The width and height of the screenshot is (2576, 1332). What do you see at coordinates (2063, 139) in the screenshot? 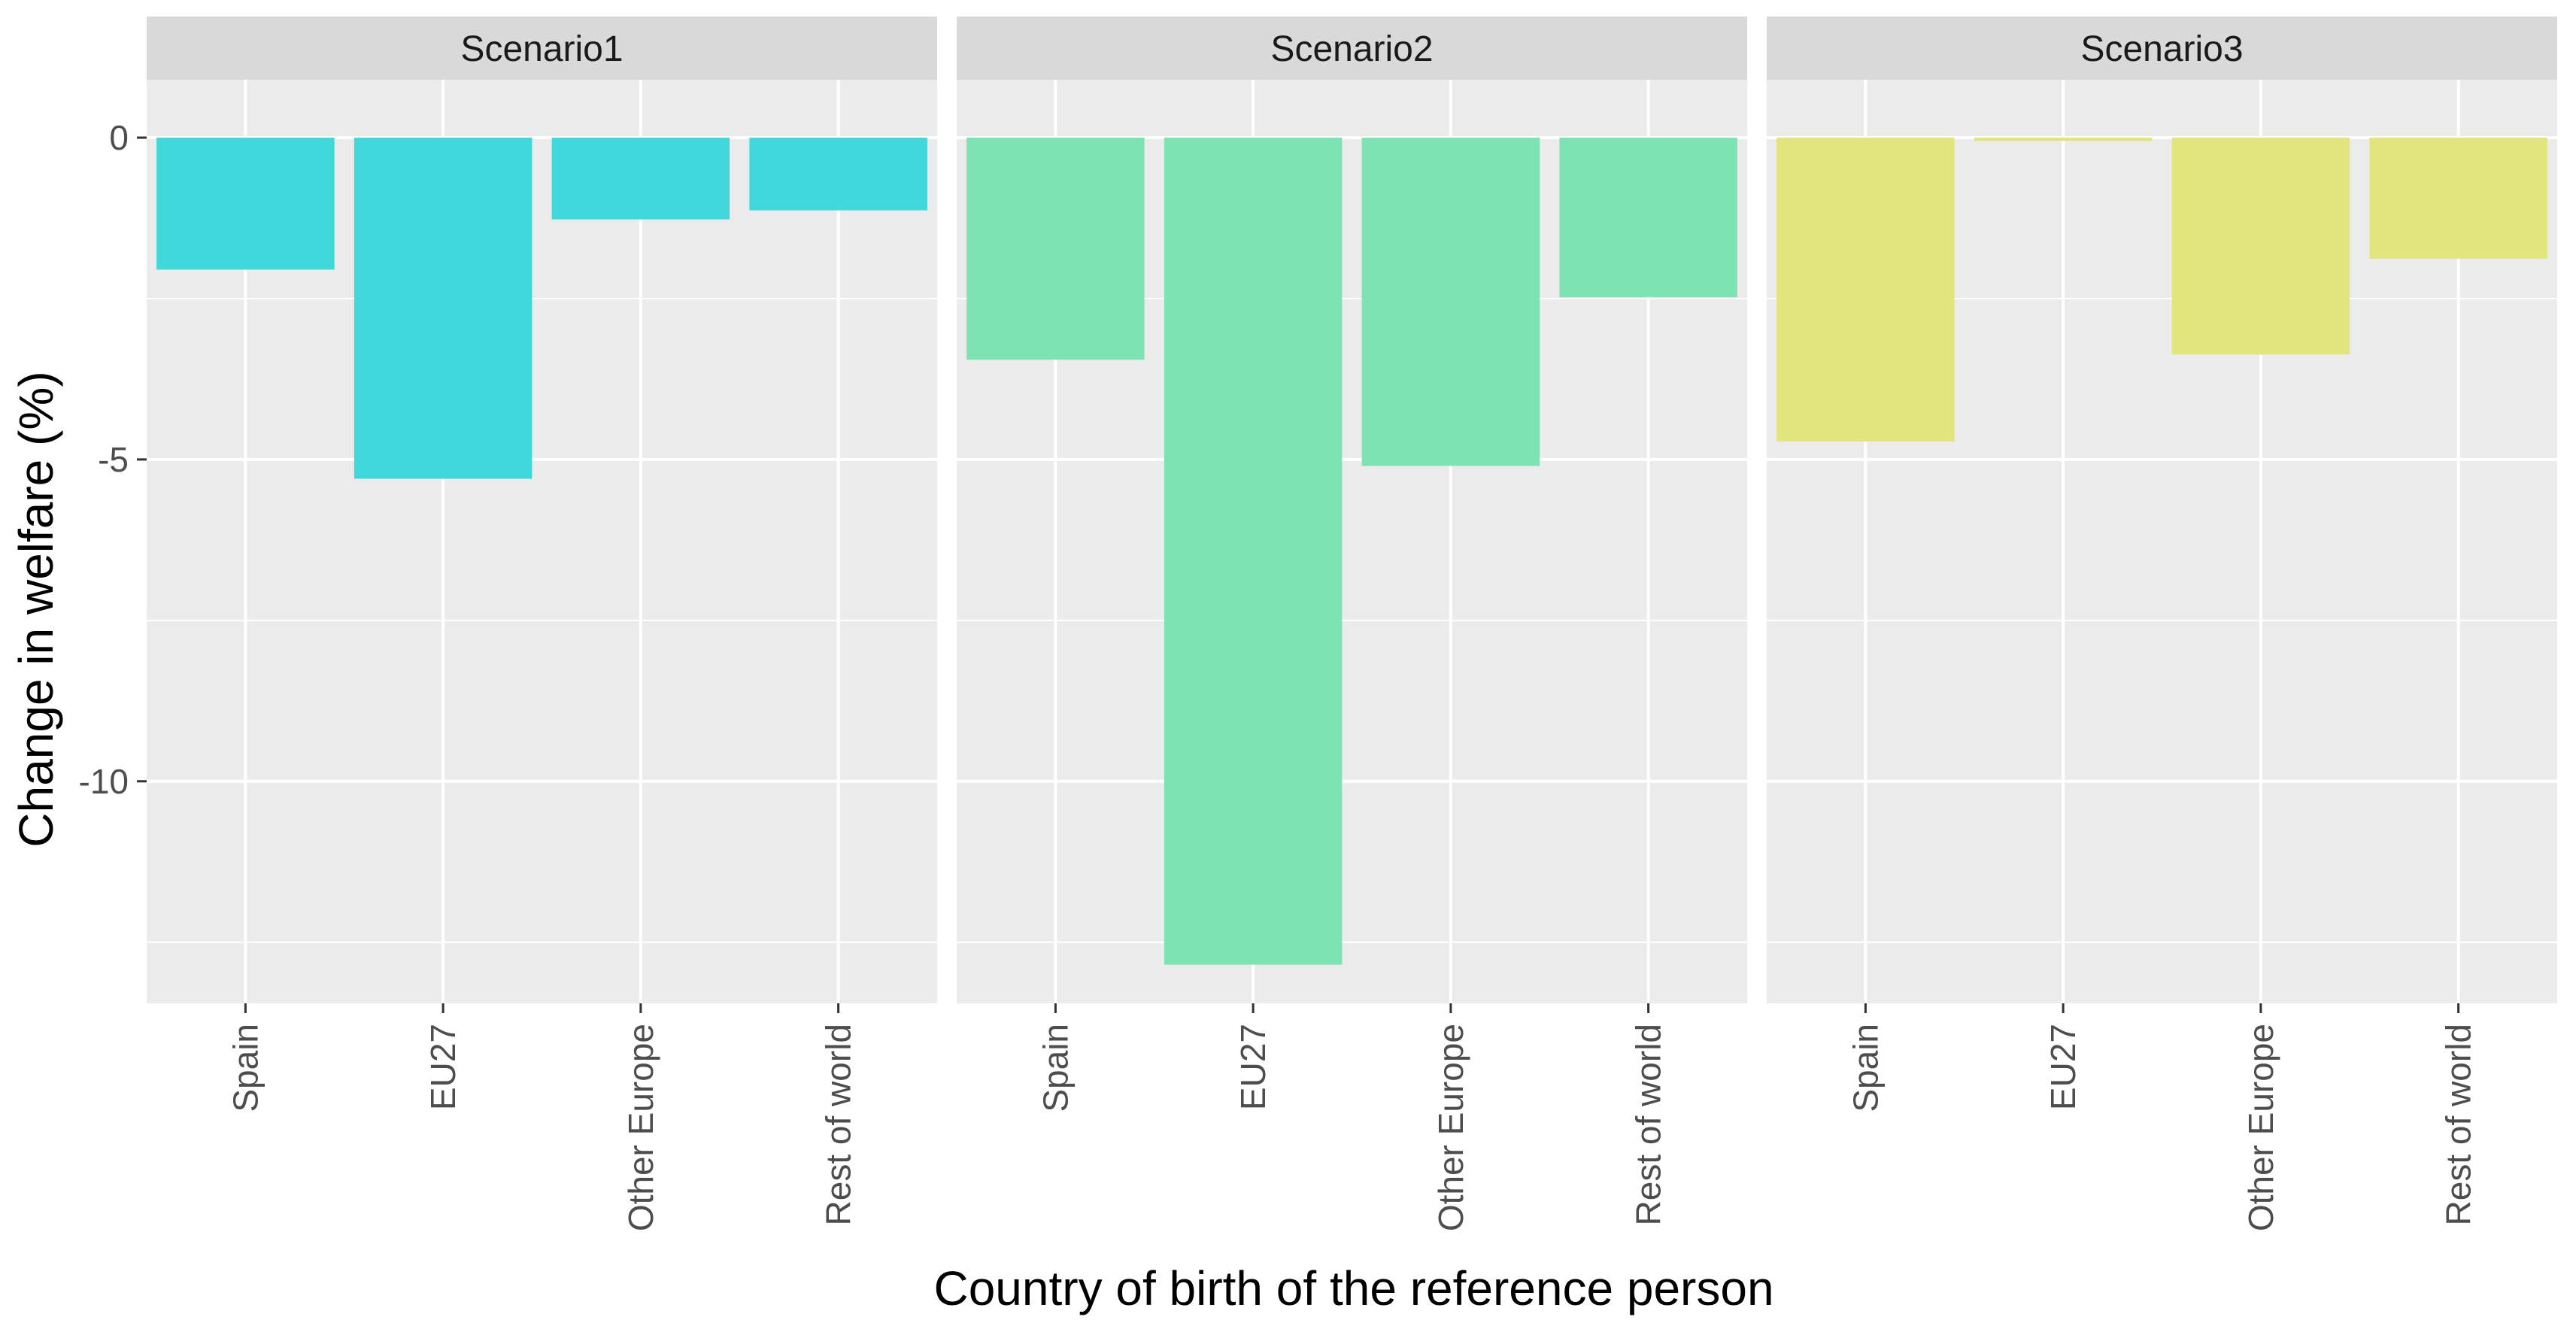
I see `bar-scenario3-eu27` at bounding box center [2063, 139].